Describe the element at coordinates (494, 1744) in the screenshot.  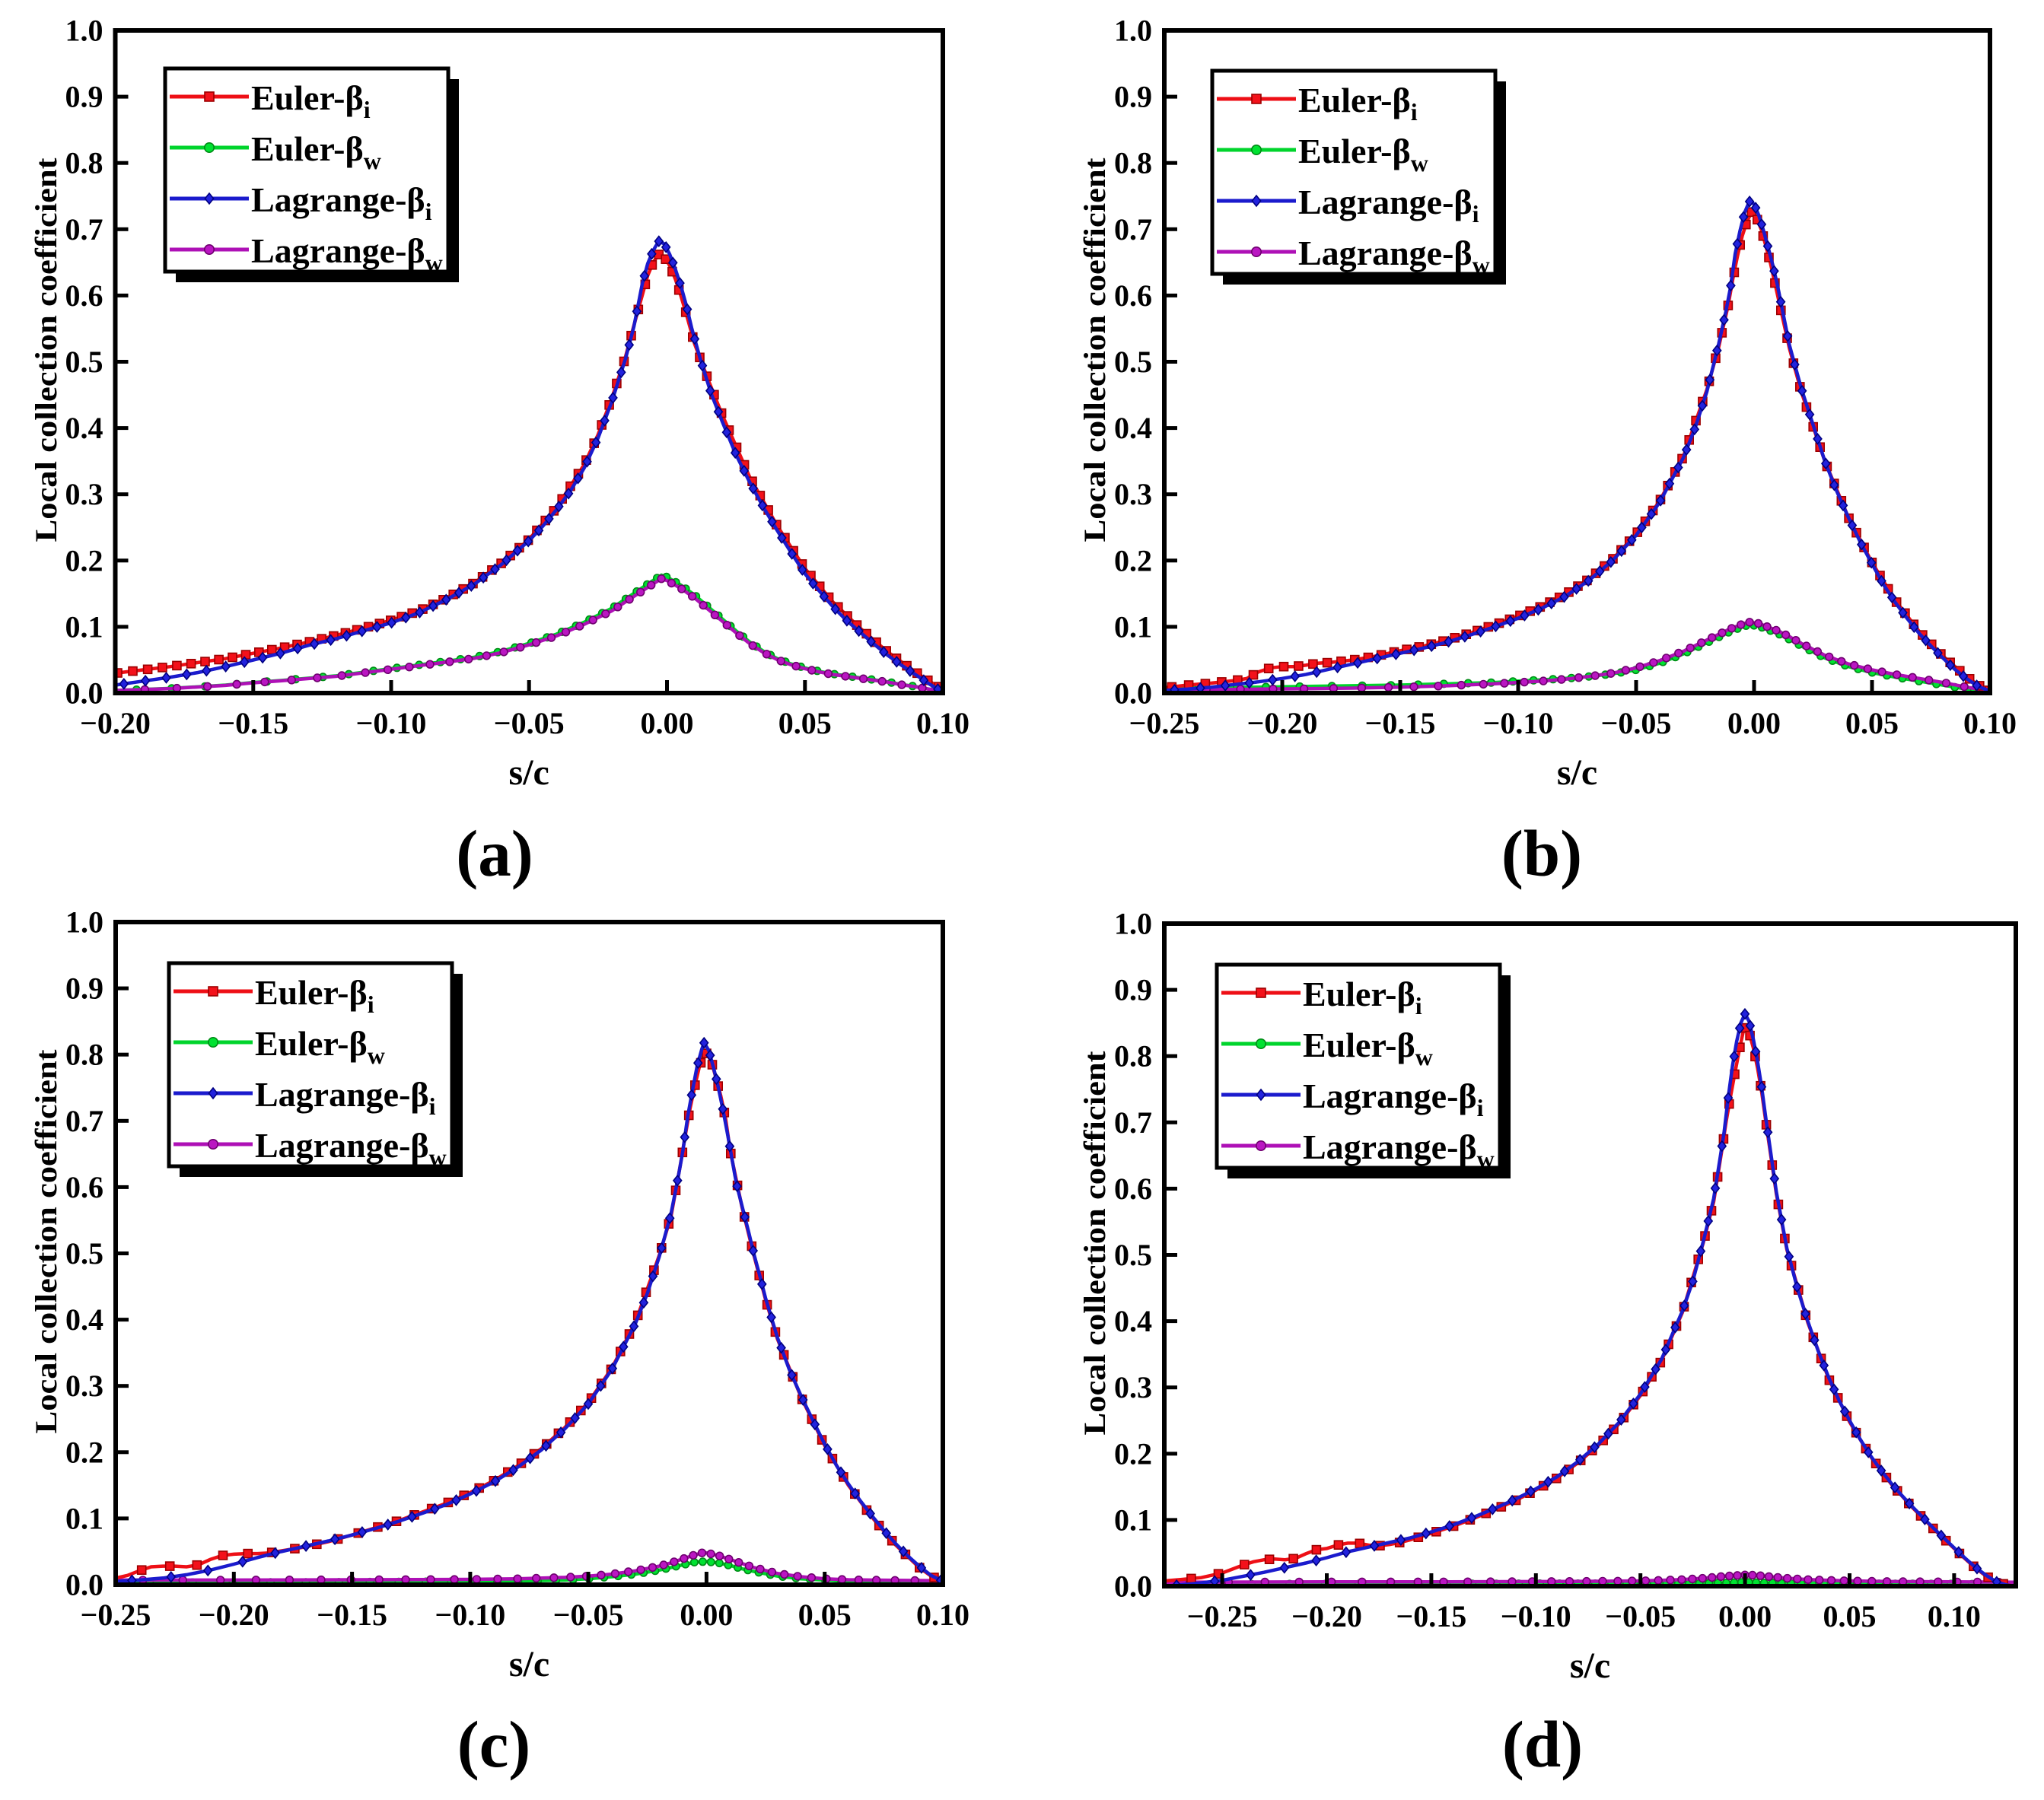
I see `svg-text: (c)` at that location.